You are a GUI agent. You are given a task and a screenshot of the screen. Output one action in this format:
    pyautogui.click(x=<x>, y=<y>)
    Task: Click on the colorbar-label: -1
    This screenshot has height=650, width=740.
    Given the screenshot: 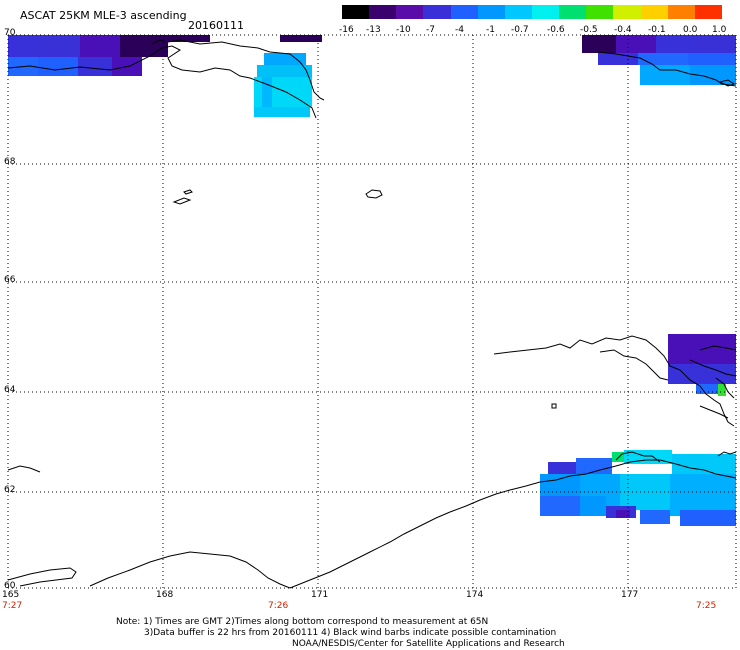 What is the action you would take?
    pyautogui.click(x=490, y=30)
    